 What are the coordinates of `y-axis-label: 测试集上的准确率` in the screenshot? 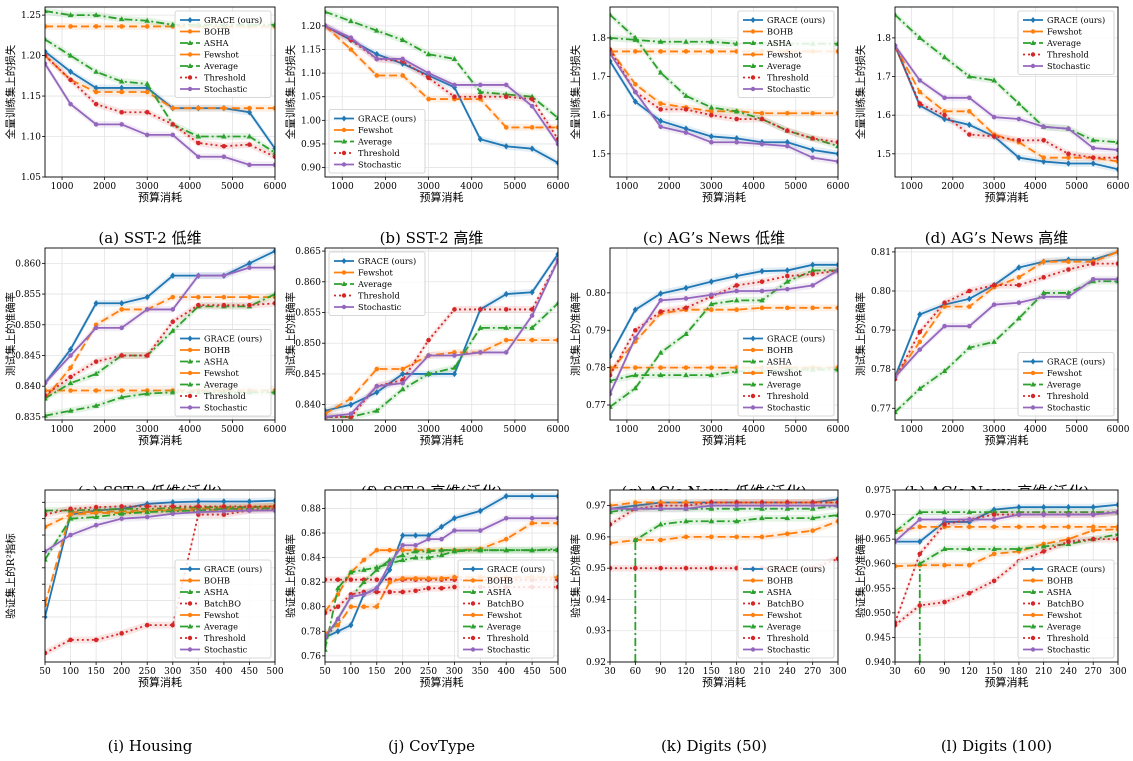 It's located at (290, 334).